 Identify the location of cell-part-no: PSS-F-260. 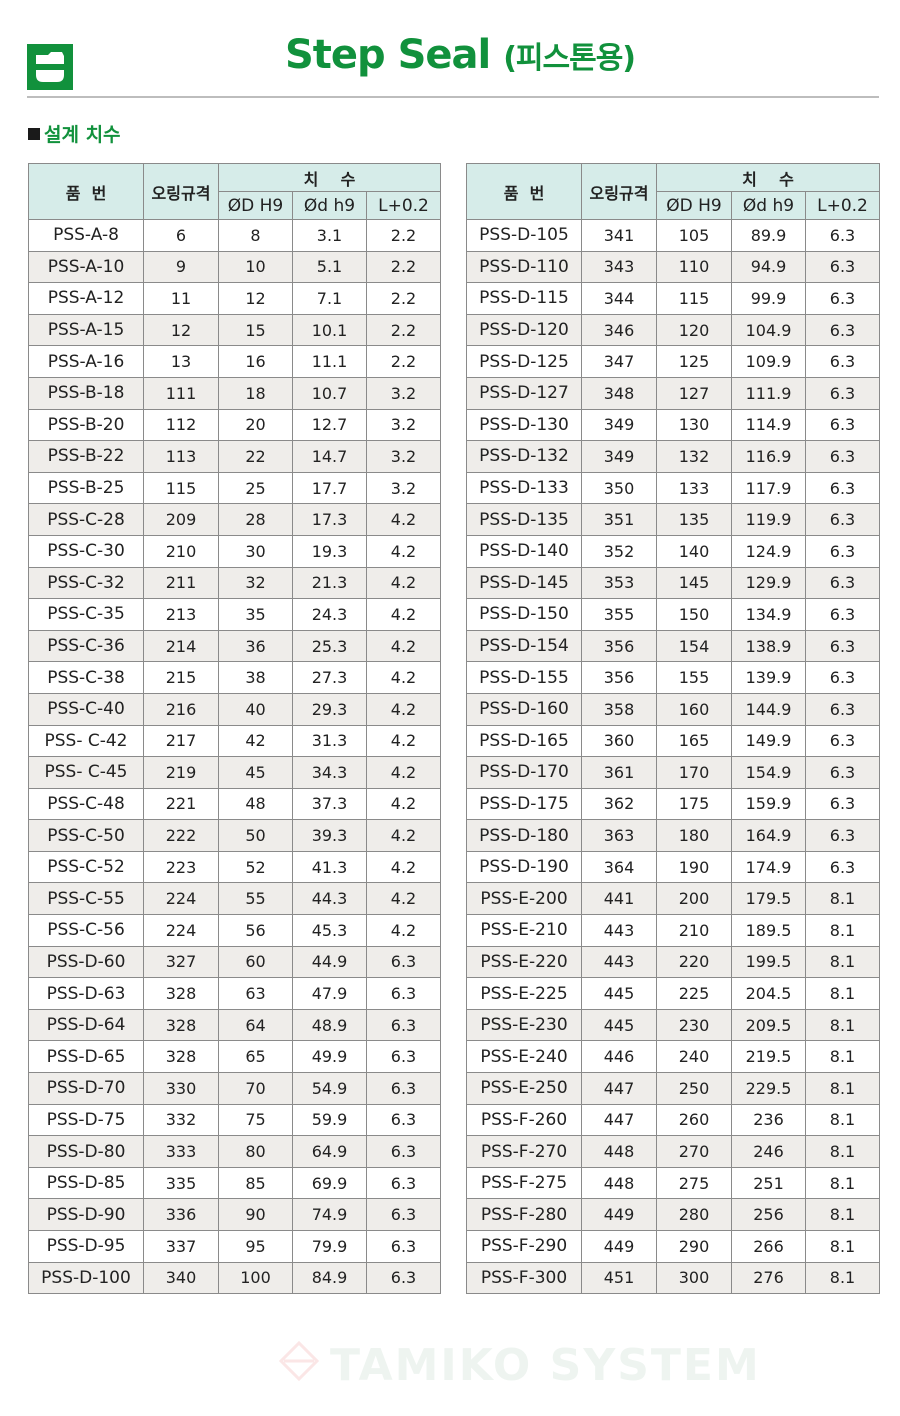
(524, 1120).